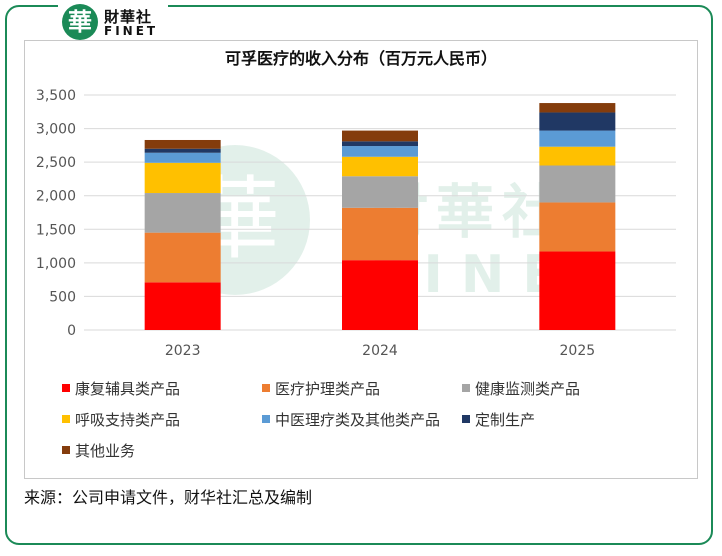  I want to click on legend-item: 医疗护理类产品, so click(321, 388).